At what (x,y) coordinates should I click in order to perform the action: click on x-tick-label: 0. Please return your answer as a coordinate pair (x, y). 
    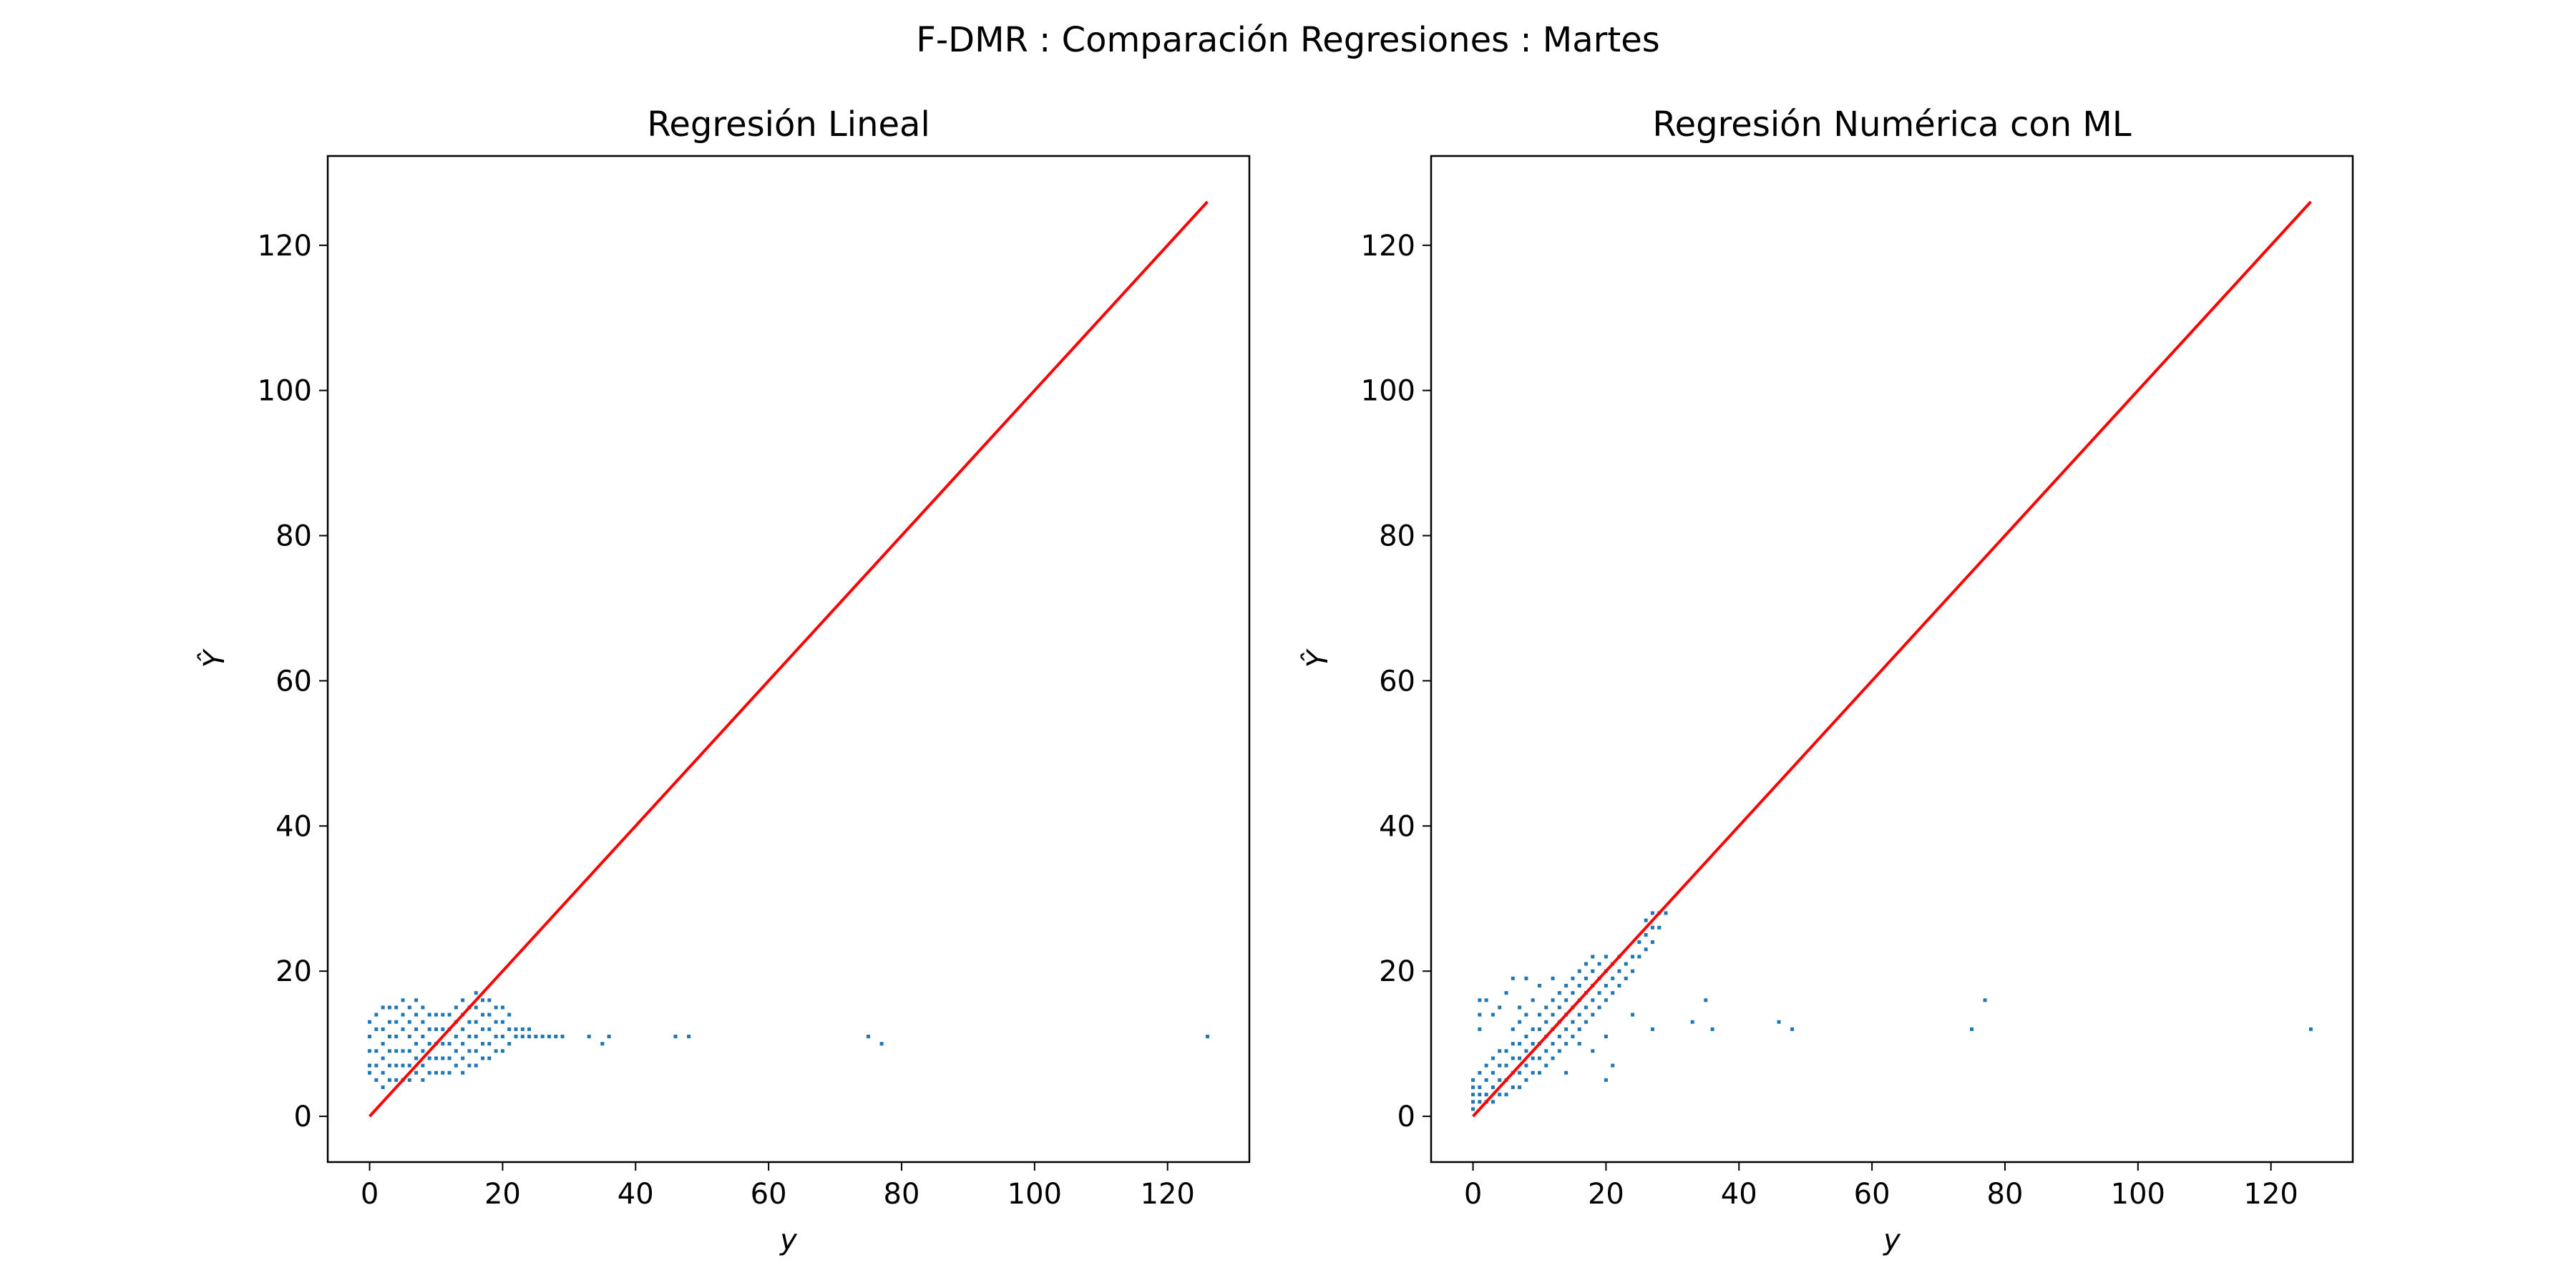
    Looking at the image, I should click on (370, 1194).